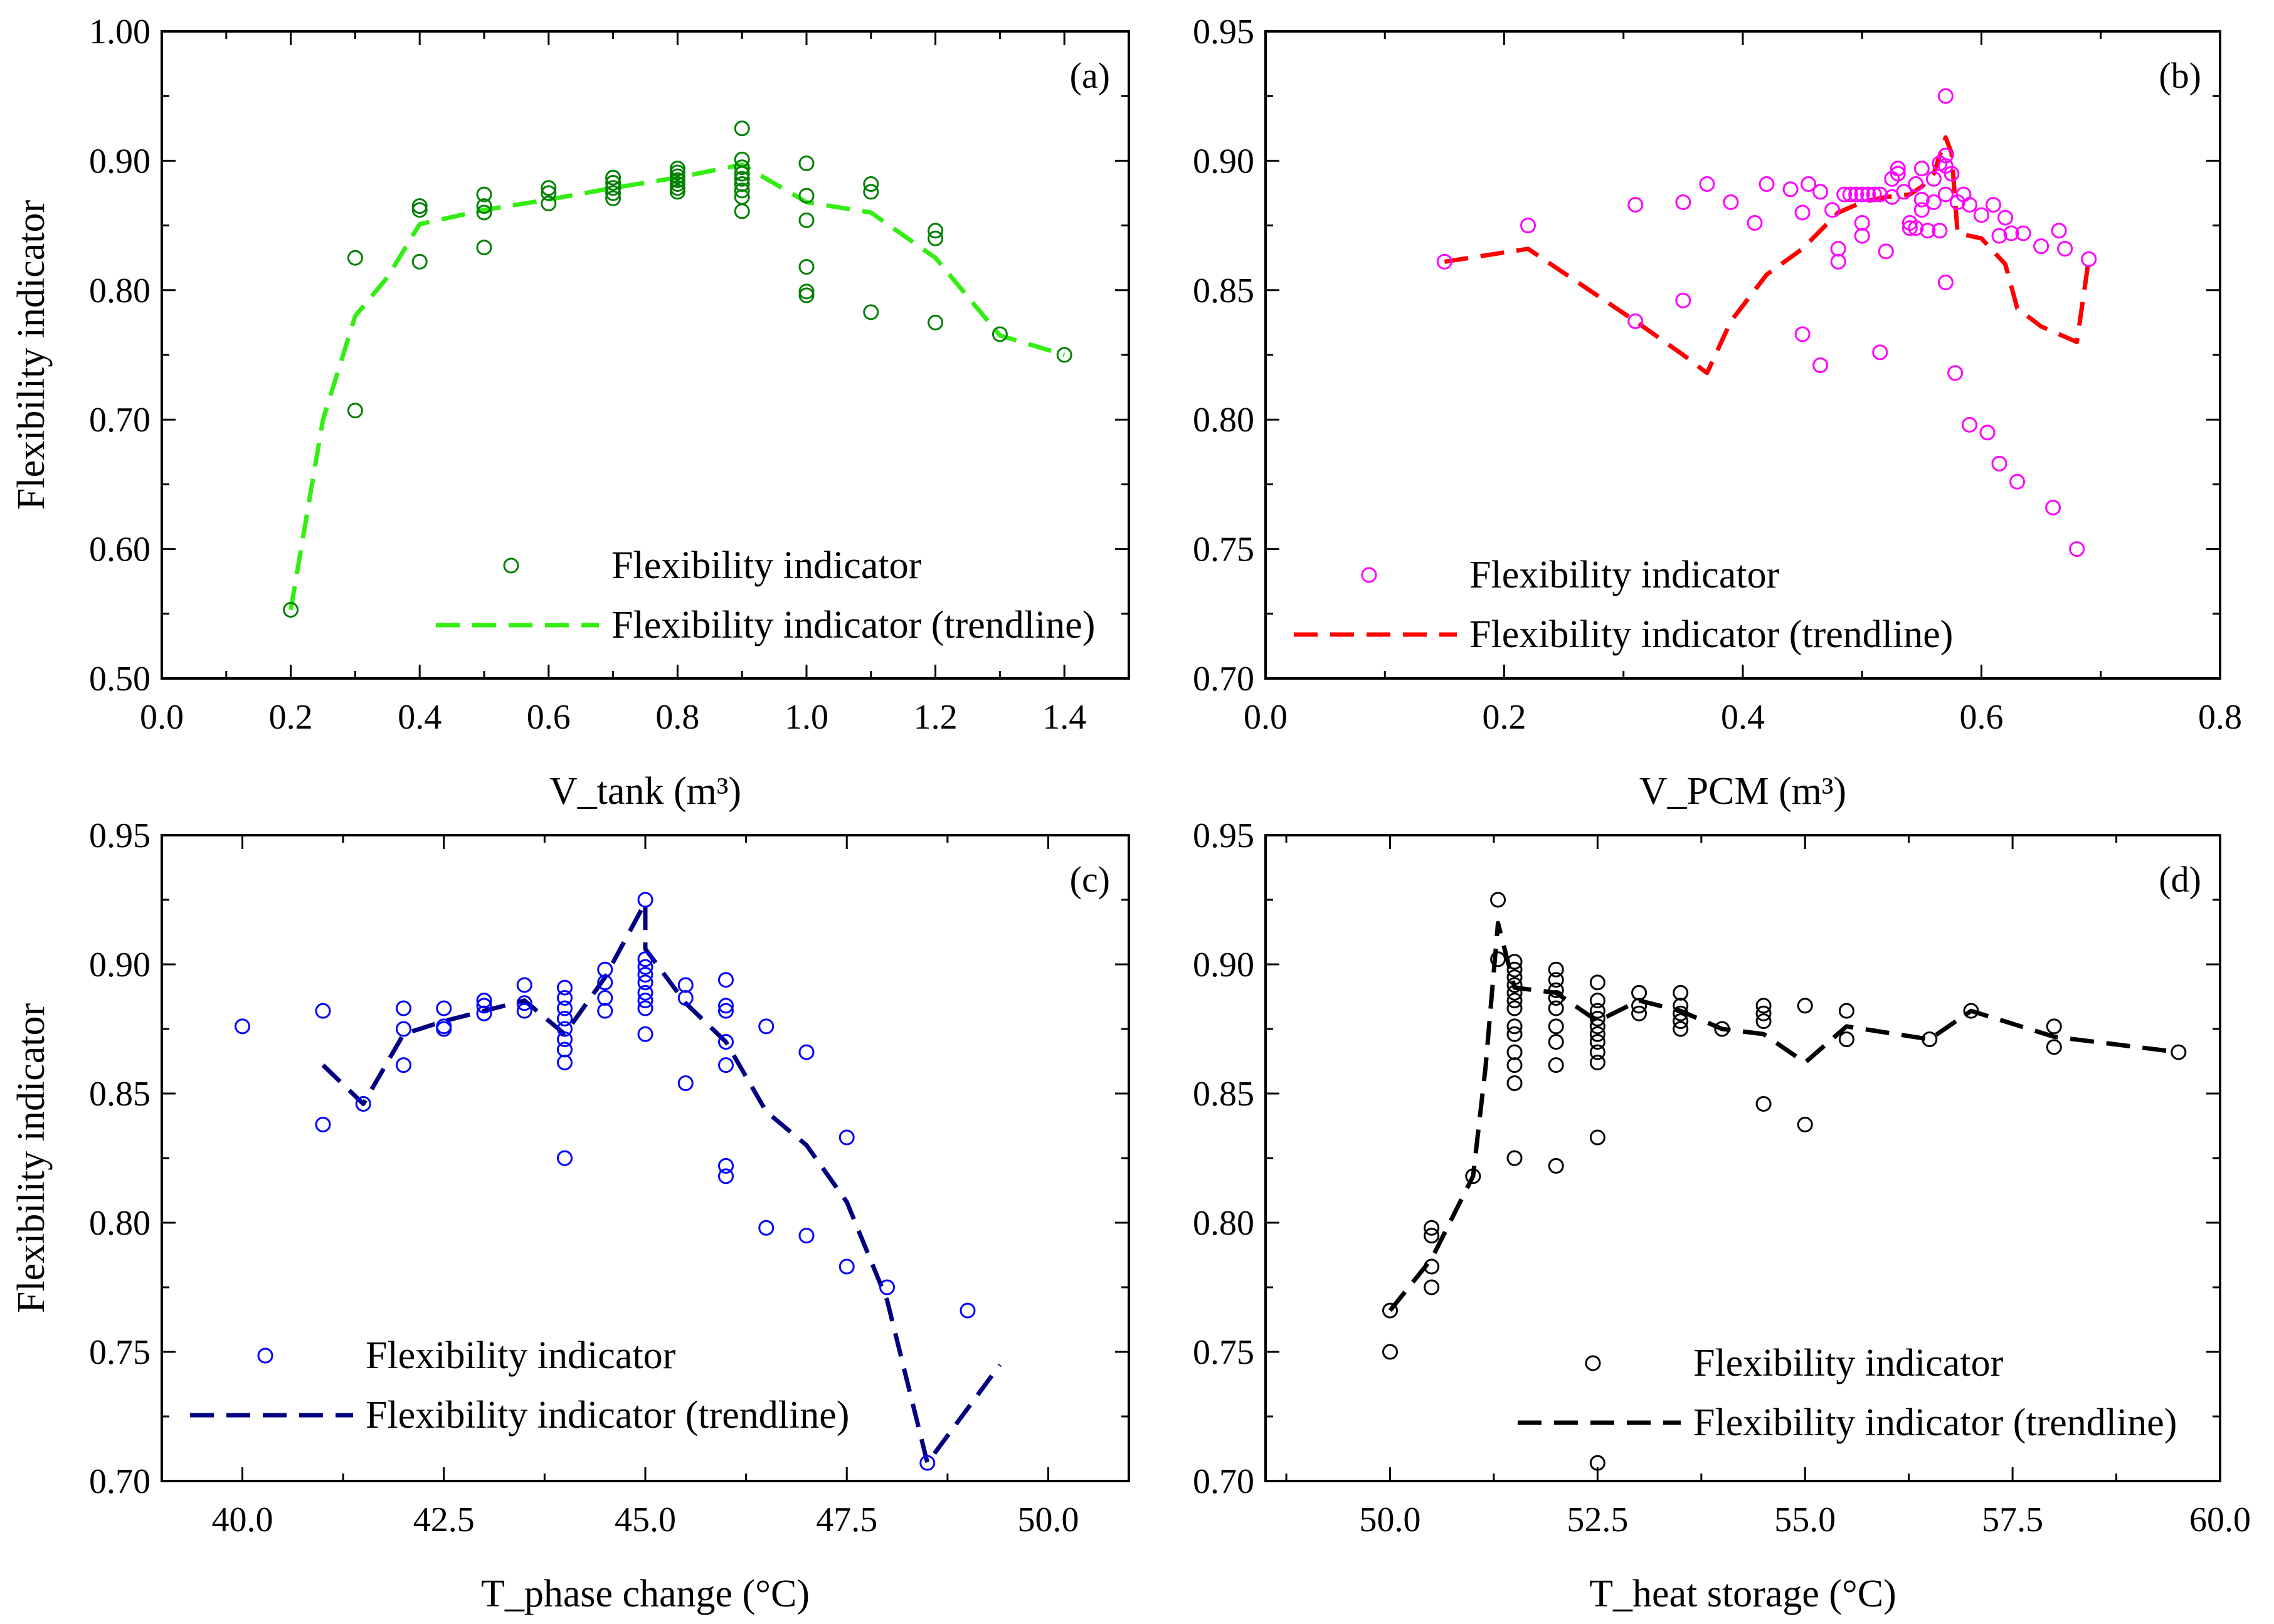  Describe the element at coordinates (1624, 575) in the screenshot. I see `legend-label: Flexibility indicator` at that location.